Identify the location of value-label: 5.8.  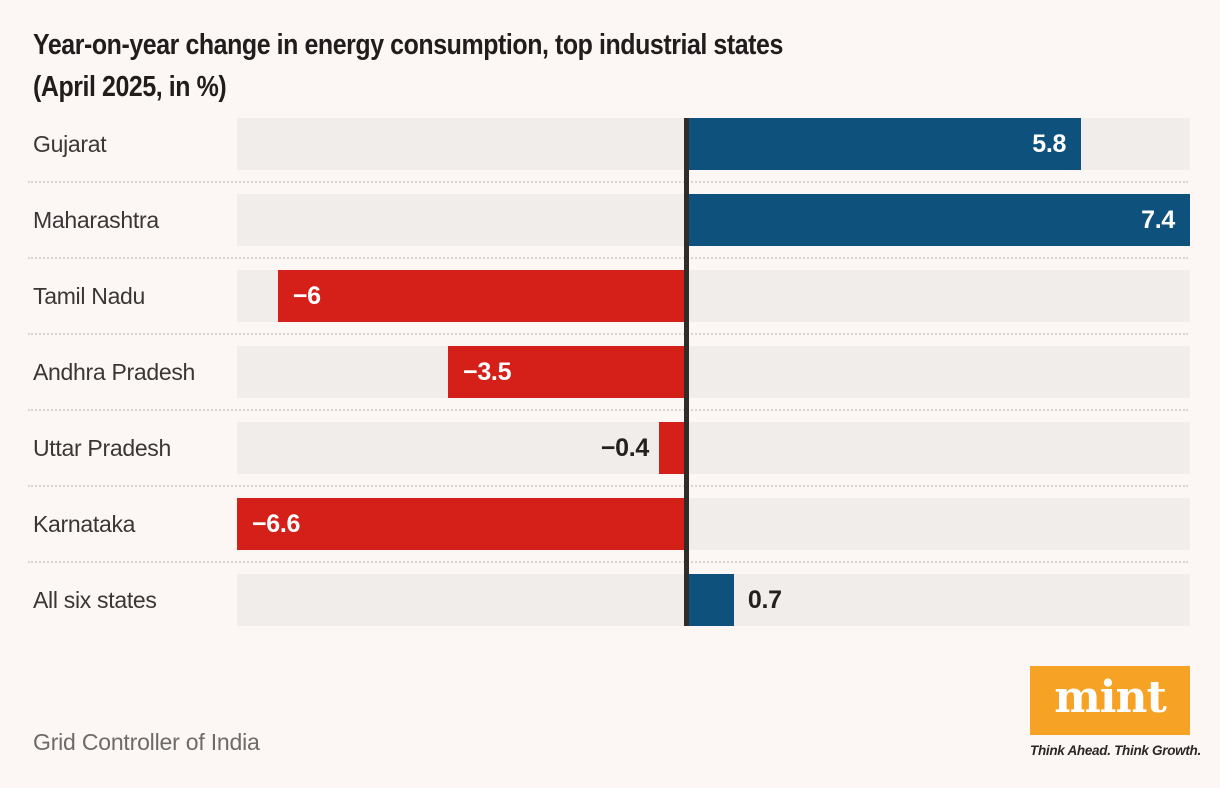
(1049, 143).